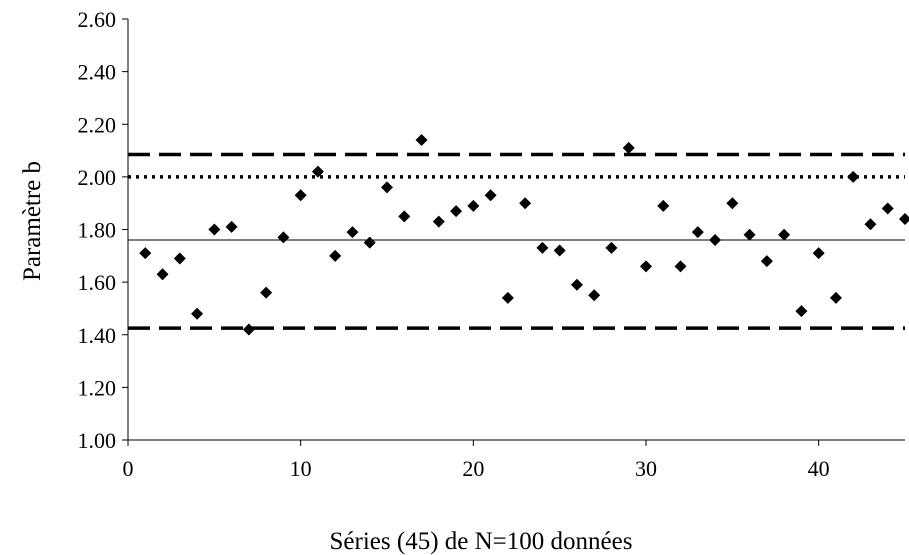 This screenshot has height=555, width=909. What do you see at coordinates (481, 541) in the screenshot?
I see `x-axis-title: Séries (45) de N=100 données` at bounding box center [481, 541].